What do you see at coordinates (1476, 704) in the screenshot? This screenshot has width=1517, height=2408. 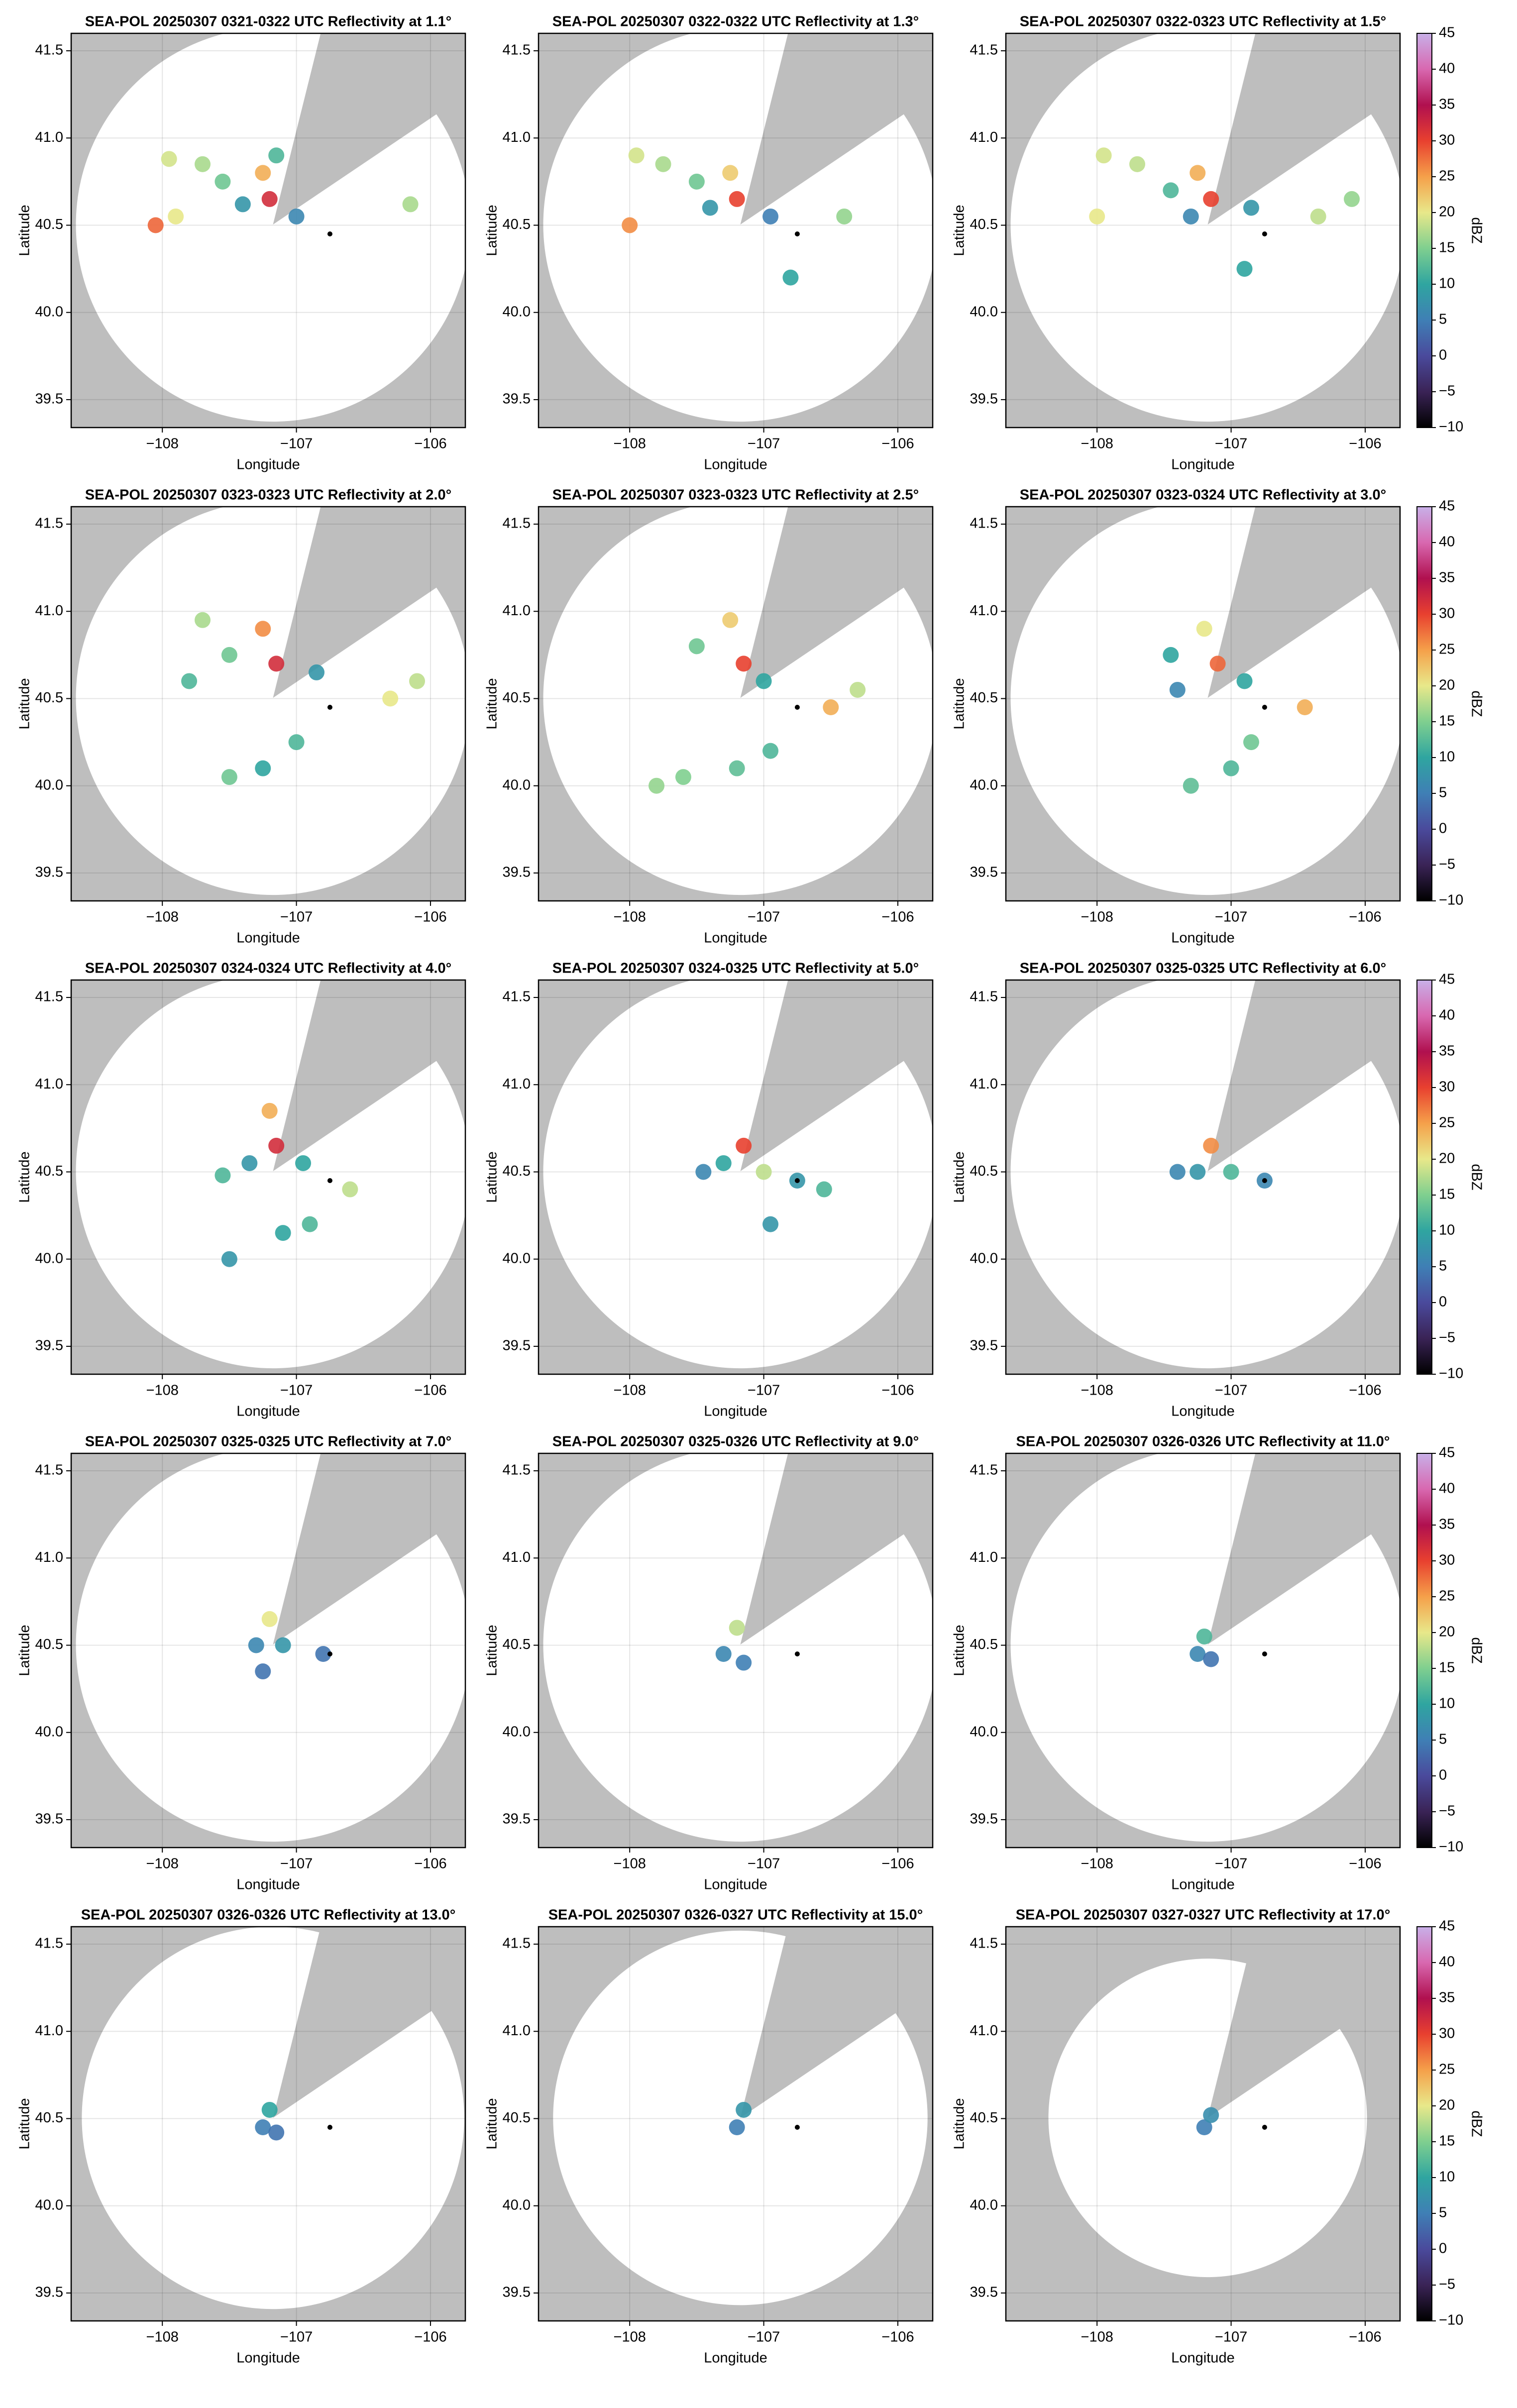 I see `colorbar-label: dBZ` at bounding box center [1476, 704].